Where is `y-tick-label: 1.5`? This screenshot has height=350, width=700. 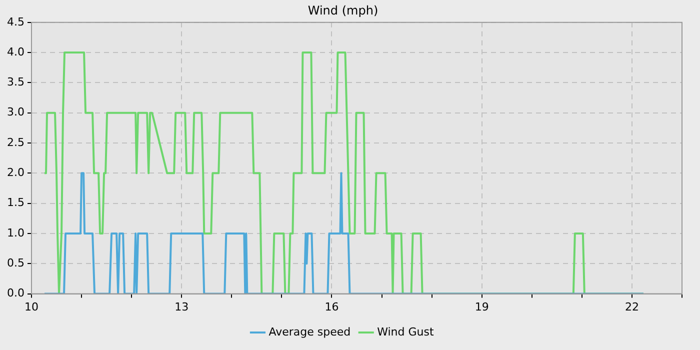 y-tick-label: 1.5 is located at coordinates (15, 203).